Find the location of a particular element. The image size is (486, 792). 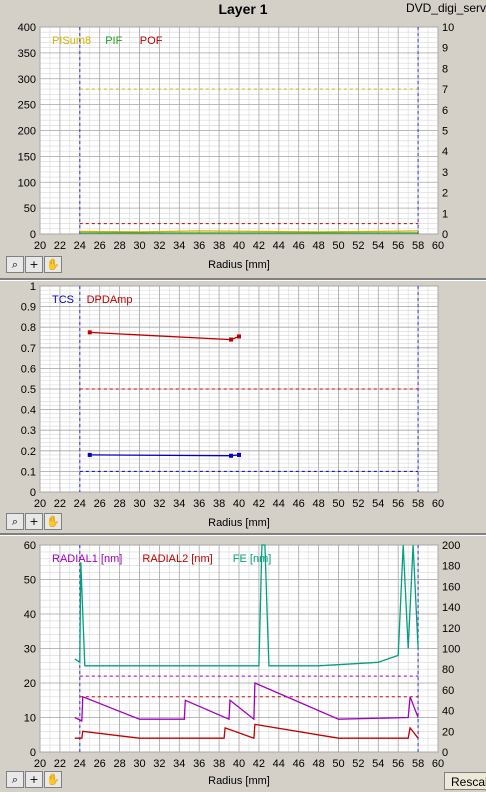

y-tick-label: 0.1 is located at coordinates (28, 472).